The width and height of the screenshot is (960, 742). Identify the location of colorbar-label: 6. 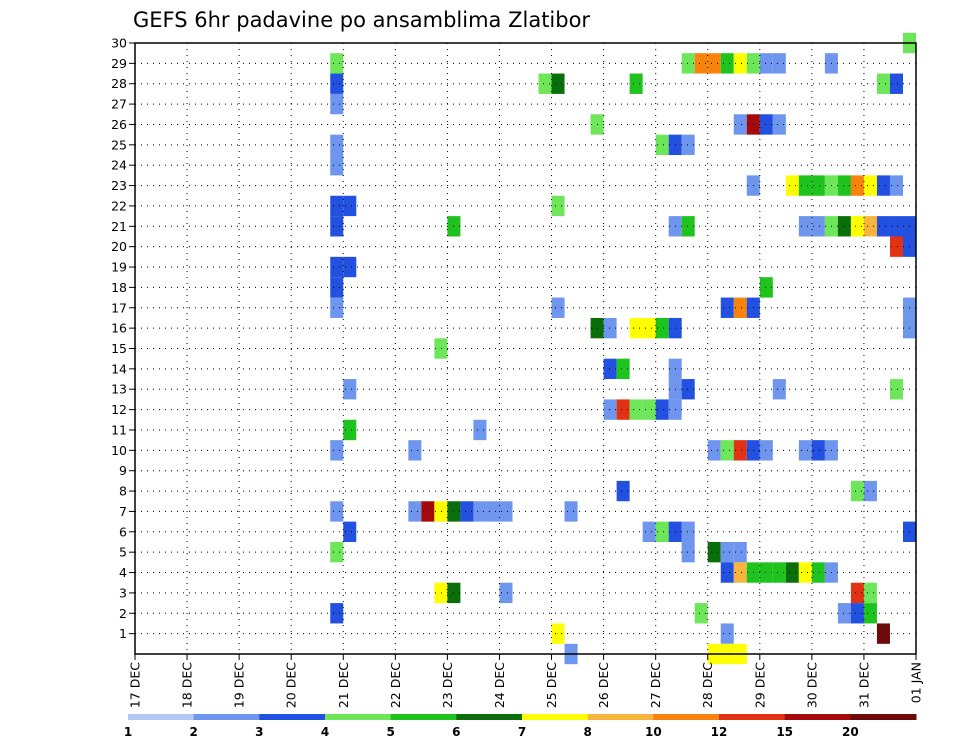
(456, 732).